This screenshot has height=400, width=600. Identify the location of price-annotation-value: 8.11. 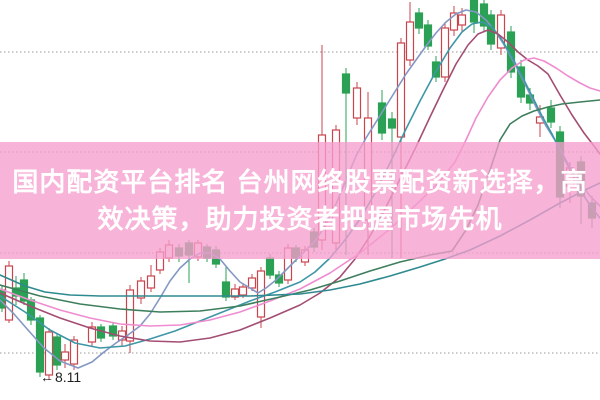
(68, 377).